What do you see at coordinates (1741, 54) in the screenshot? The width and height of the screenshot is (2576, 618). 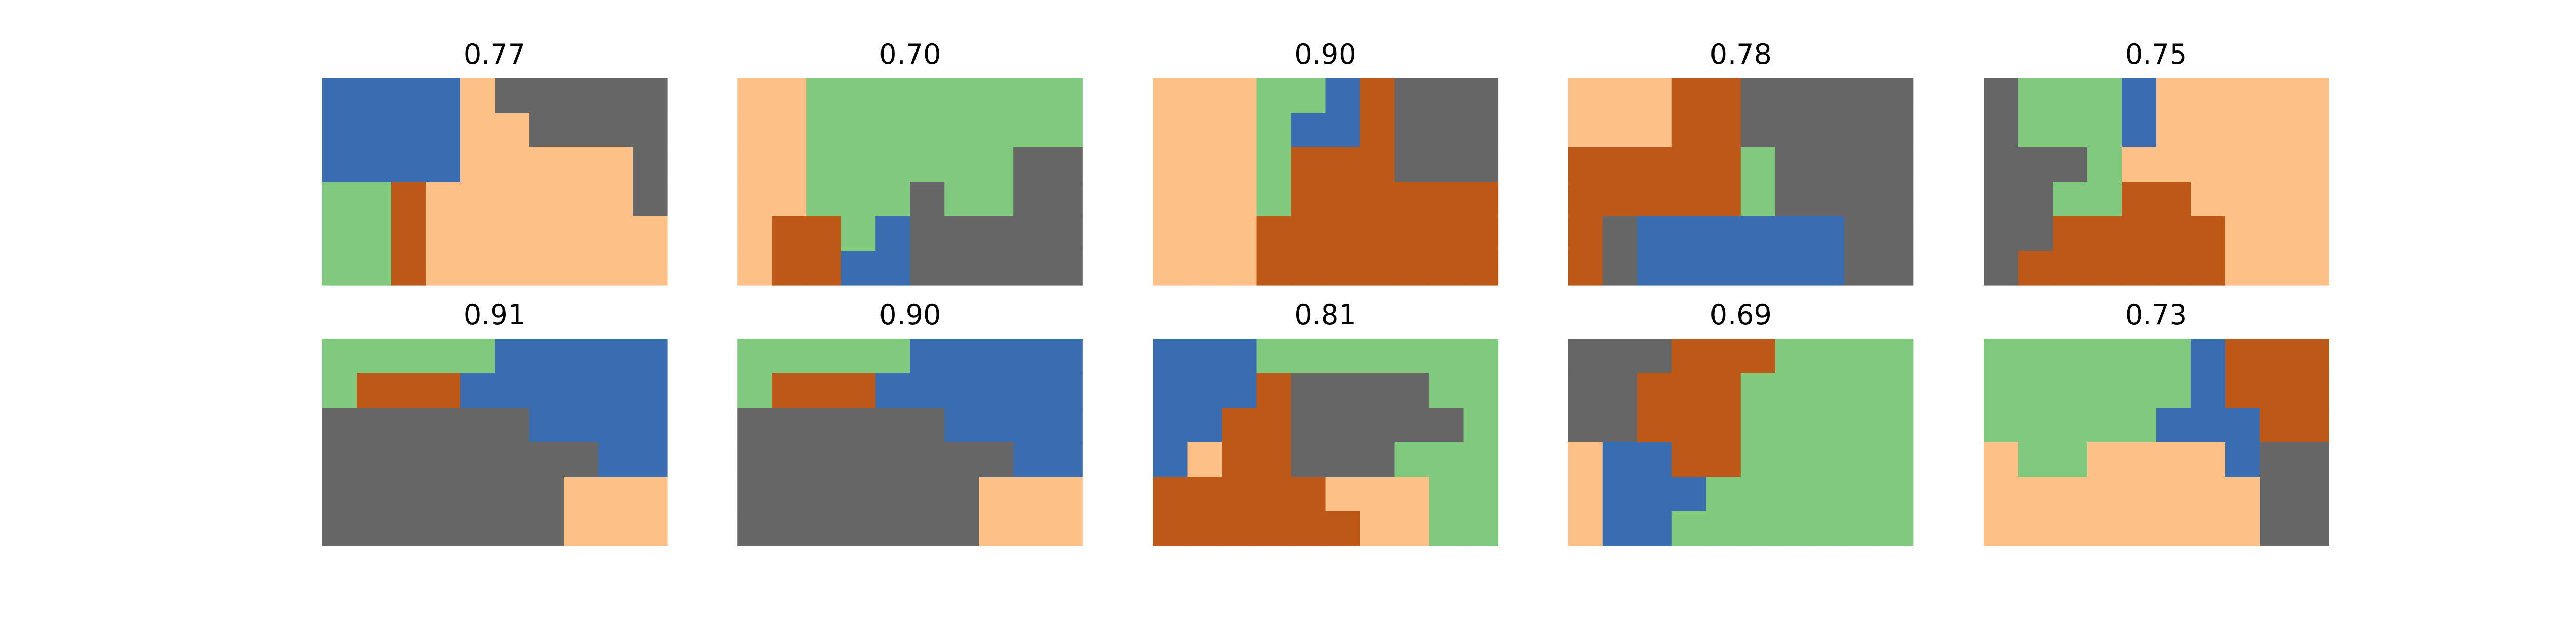 I see `panel-title: 0.78` at bounding box center [1741, 54].